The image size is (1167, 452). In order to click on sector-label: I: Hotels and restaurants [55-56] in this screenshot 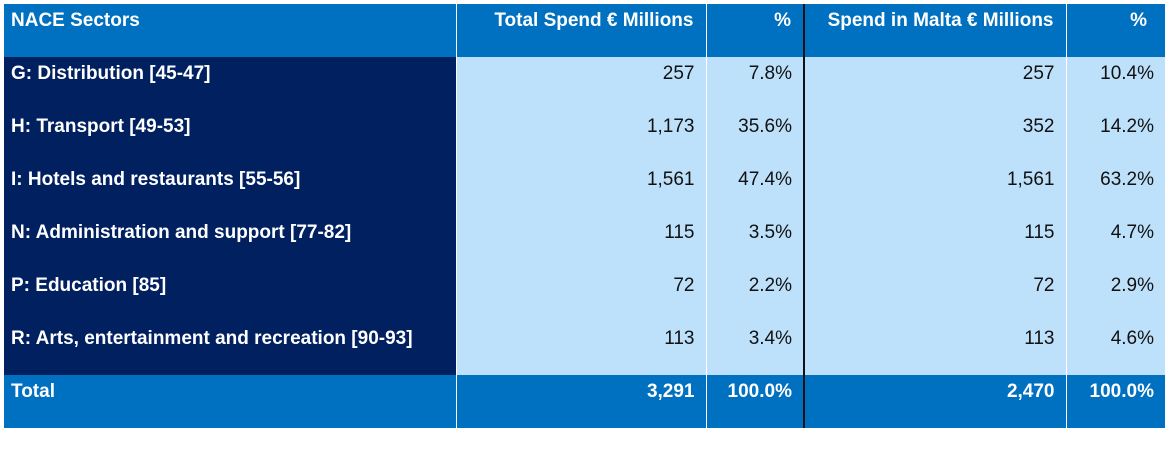, I will do `click(230, 189)`.